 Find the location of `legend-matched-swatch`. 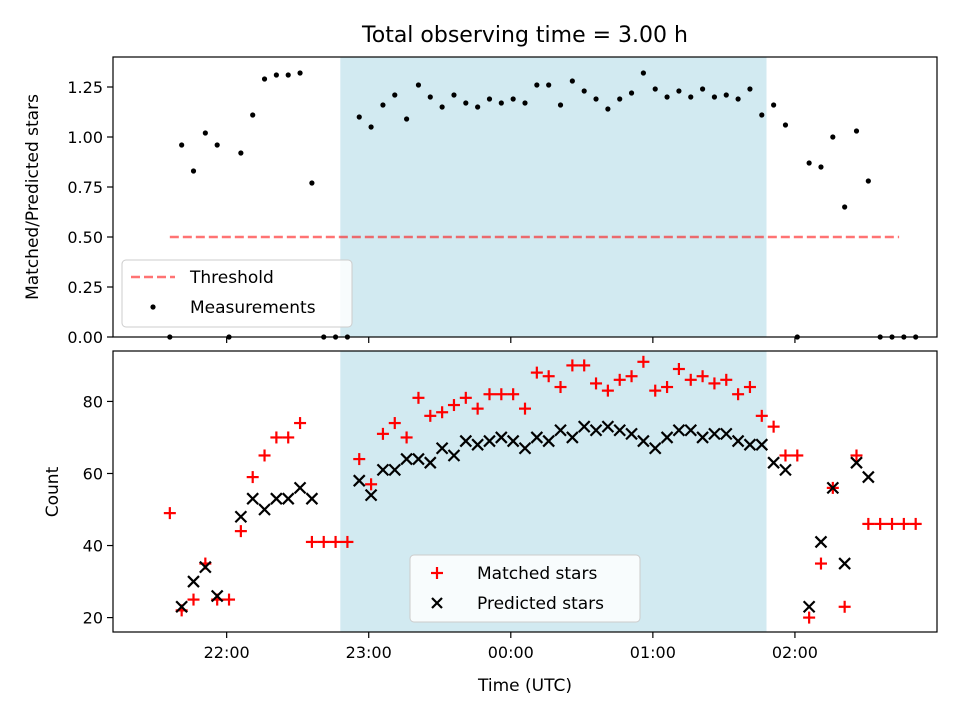

legend-matched-swatch is located at coordinates (437, 573).